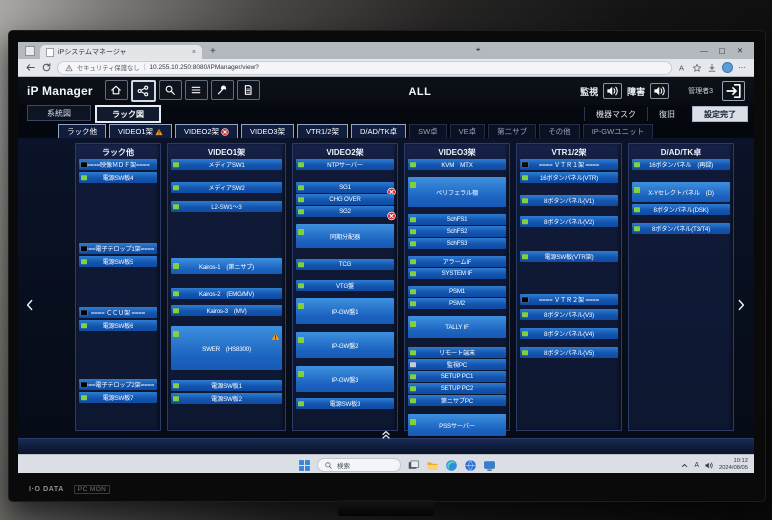  Describe the element at coordinates (569, 333) in the screenshot. I see `device-item: 8ボタンパネル(V4)` at that location.